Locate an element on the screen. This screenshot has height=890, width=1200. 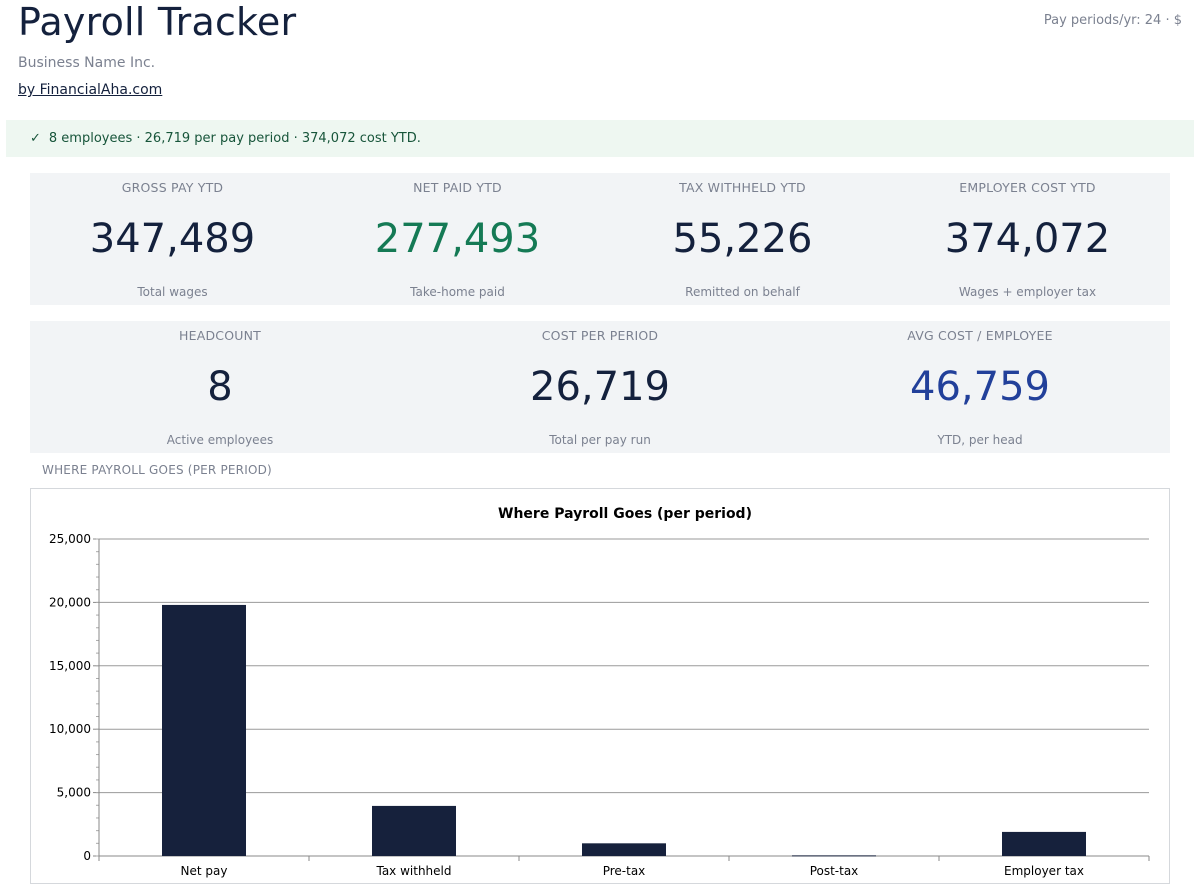
kpi-card-headcount: HEADCOUNT 8 Active employees is located at coordinates (220, 387).